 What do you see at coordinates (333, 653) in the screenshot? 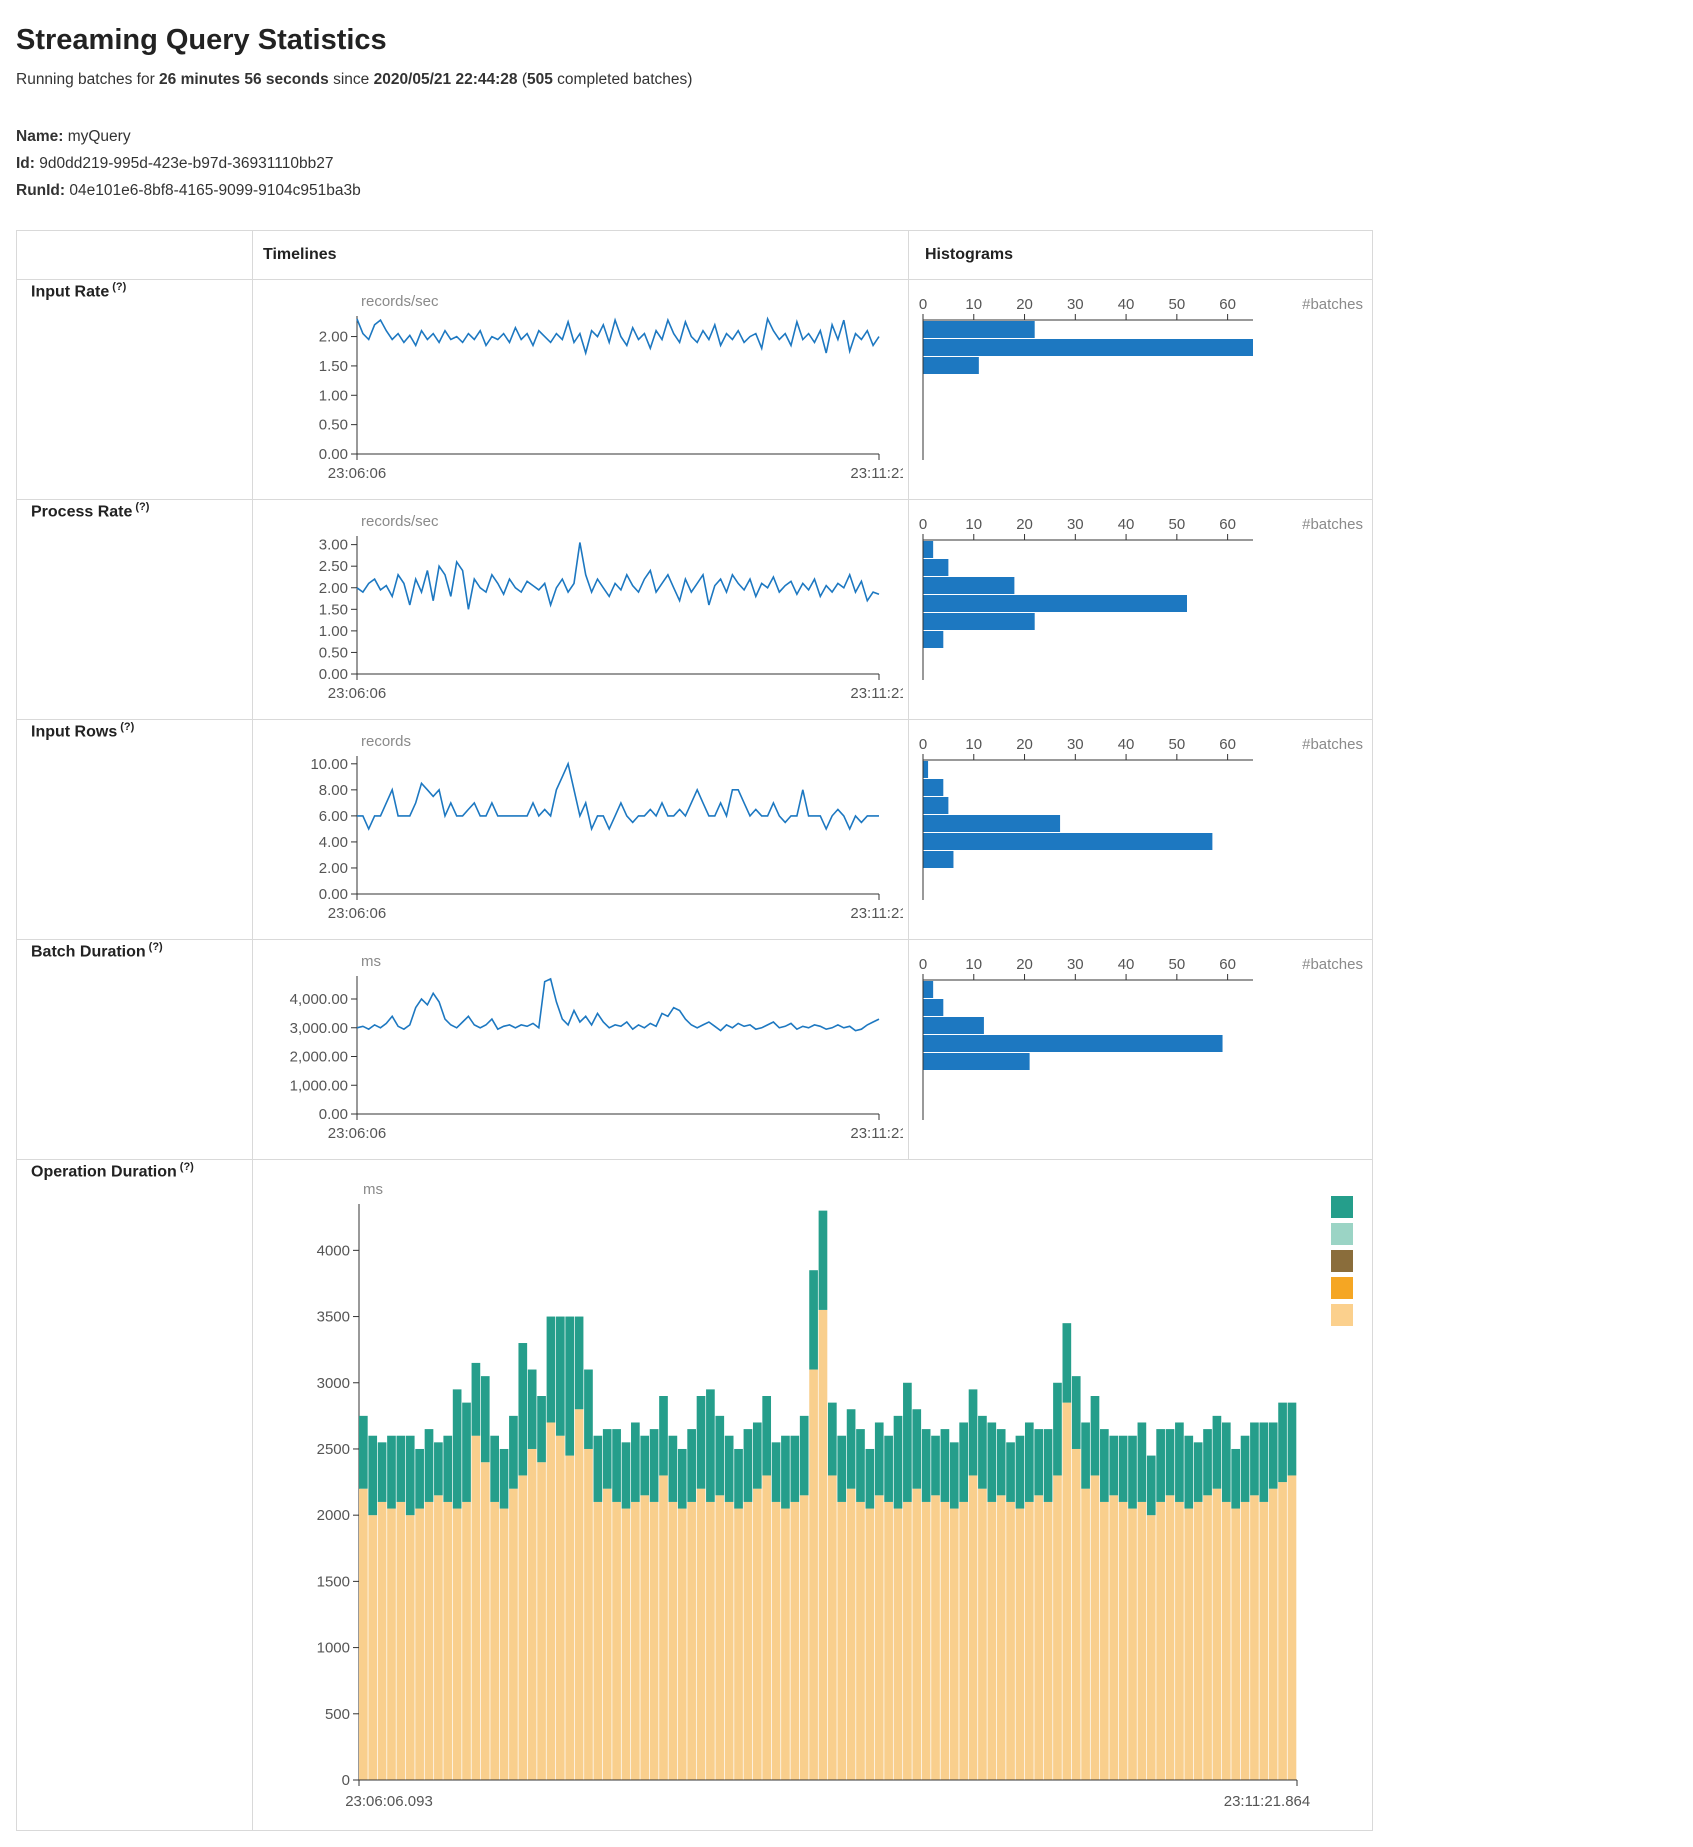
I see `svg-text: 0.50` at bounding box center [333, 653].